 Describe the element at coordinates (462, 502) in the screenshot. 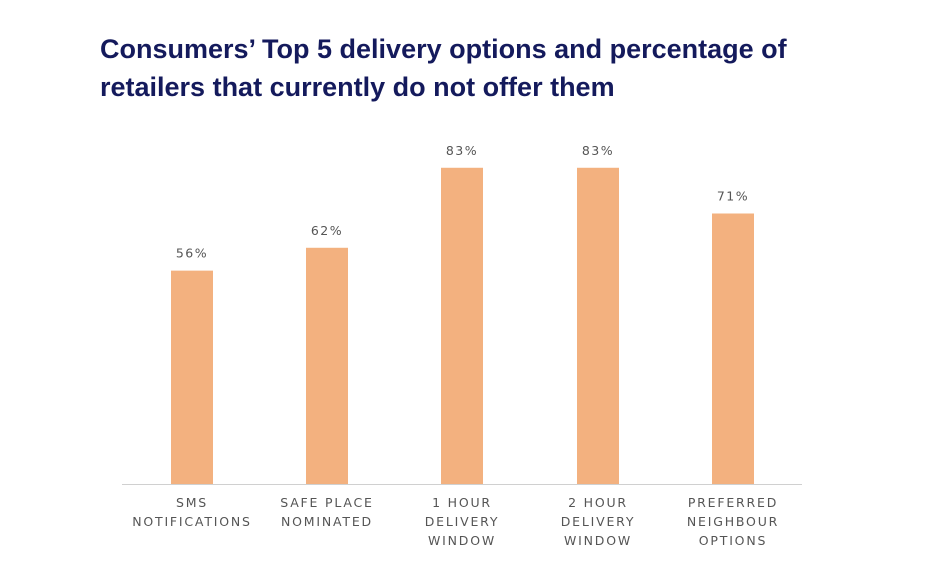

I see `x-tick-label-3-line-1: 1 HOUR` at that location.